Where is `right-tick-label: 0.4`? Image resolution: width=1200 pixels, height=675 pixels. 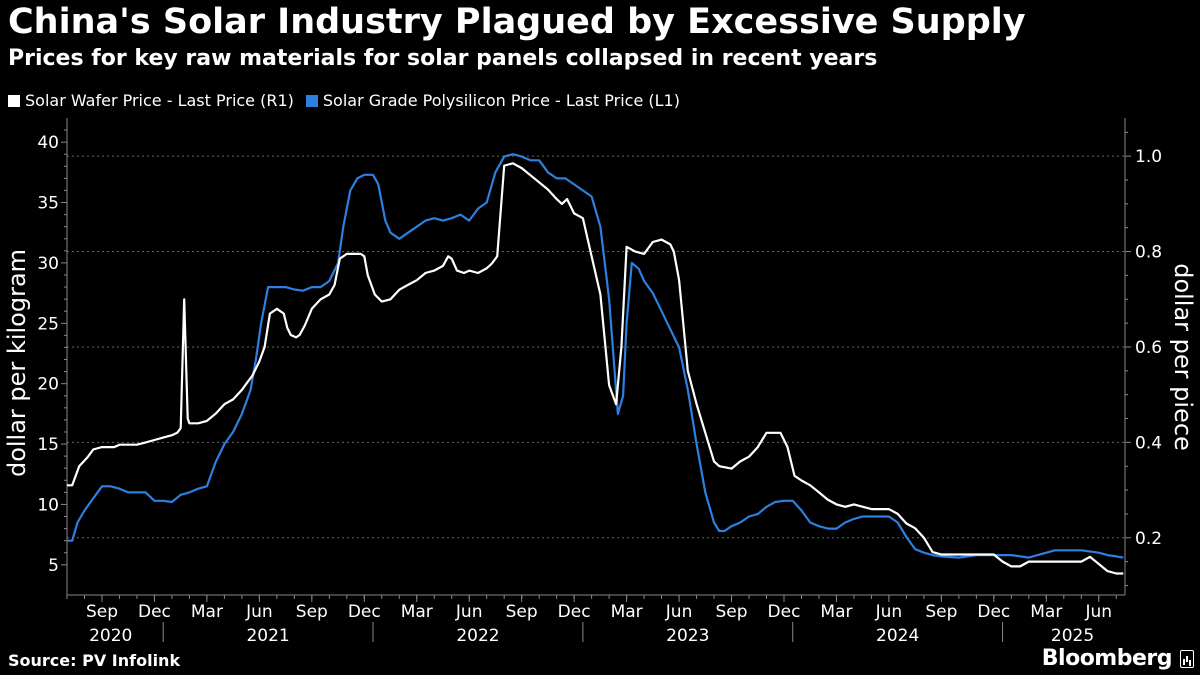
right-tick-label: 0.4 is located at coordinates (1148, 443).